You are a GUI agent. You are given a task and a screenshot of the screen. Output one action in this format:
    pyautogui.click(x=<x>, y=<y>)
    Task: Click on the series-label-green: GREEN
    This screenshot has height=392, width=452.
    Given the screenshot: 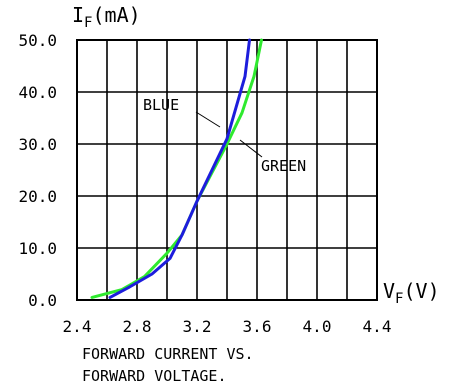 What is the action you would take?
    pyautogui.click(x=283, y=166)
    